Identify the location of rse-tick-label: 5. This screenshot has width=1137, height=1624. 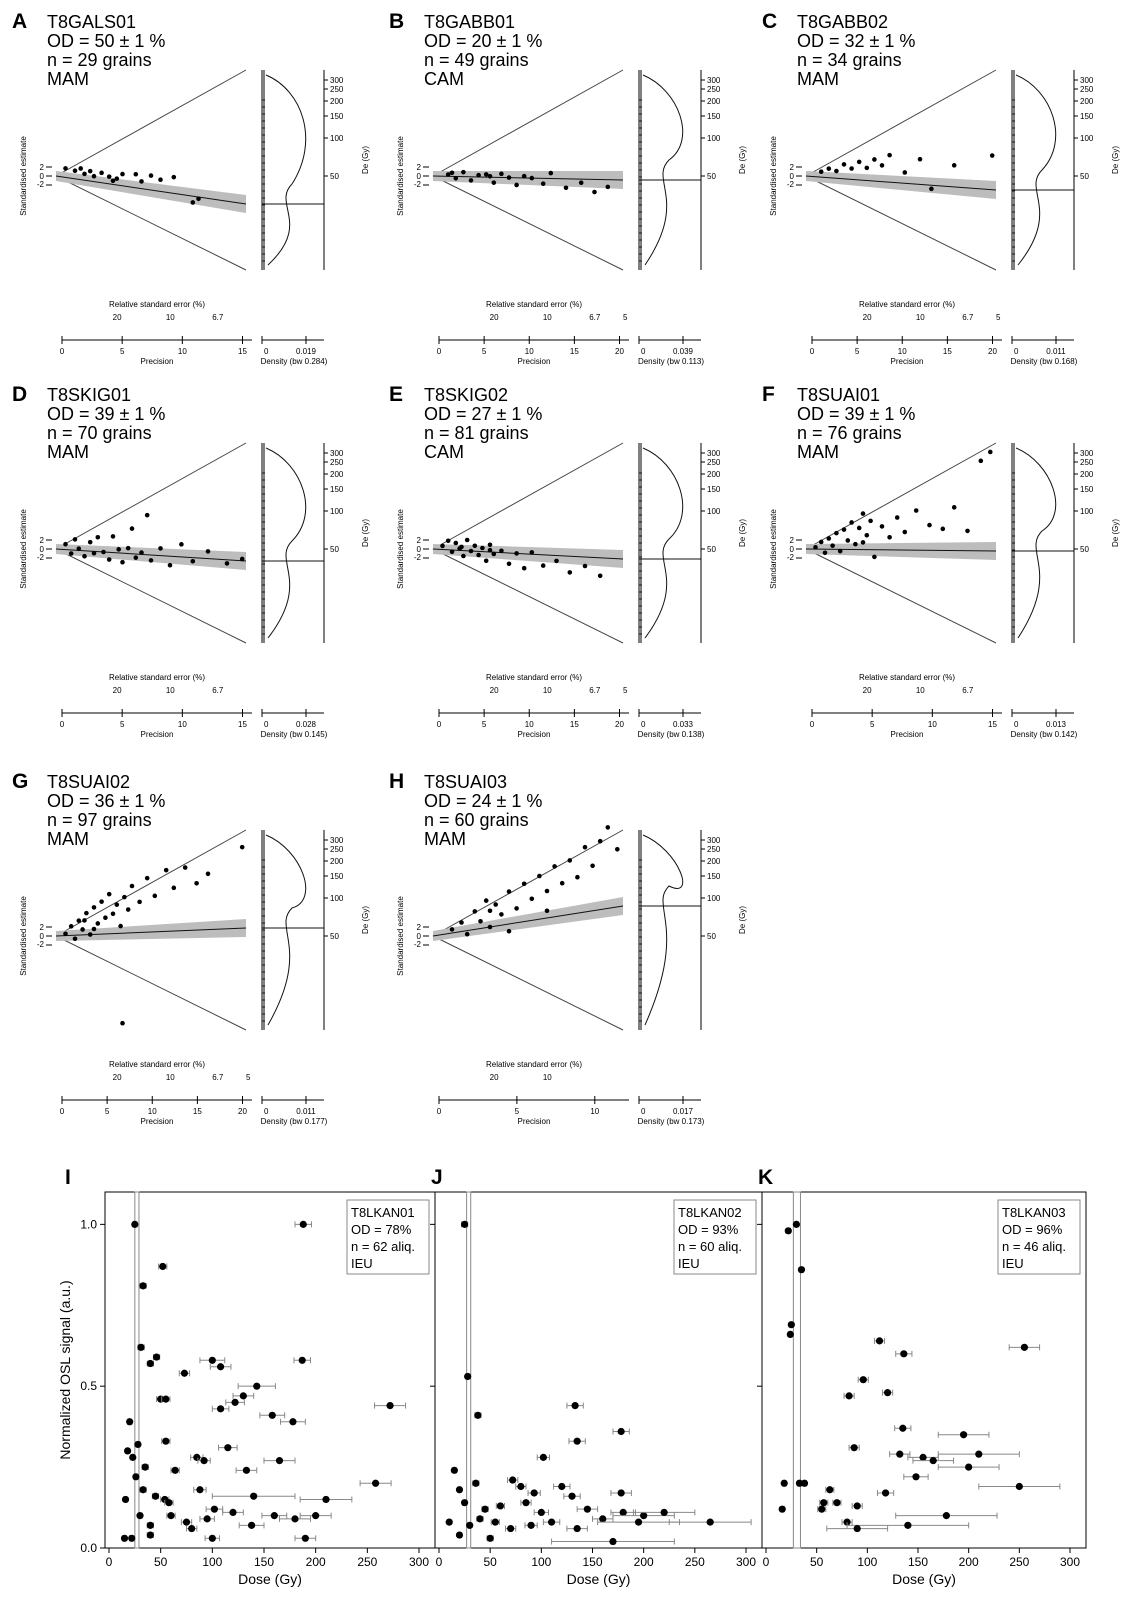
(248, 1077).